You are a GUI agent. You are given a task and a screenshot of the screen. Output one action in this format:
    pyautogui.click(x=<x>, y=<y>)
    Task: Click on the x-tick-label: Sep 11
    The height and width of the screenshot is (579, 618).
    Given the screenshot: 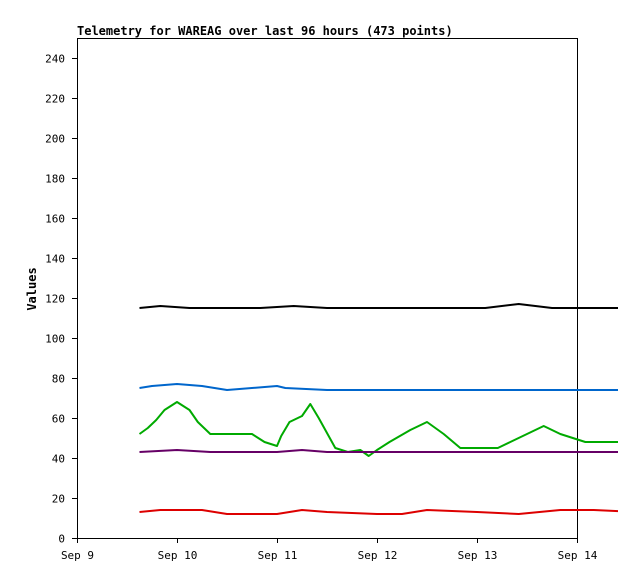 What is the action you would take?
    pyautogui.click(x=278, y=555)
    